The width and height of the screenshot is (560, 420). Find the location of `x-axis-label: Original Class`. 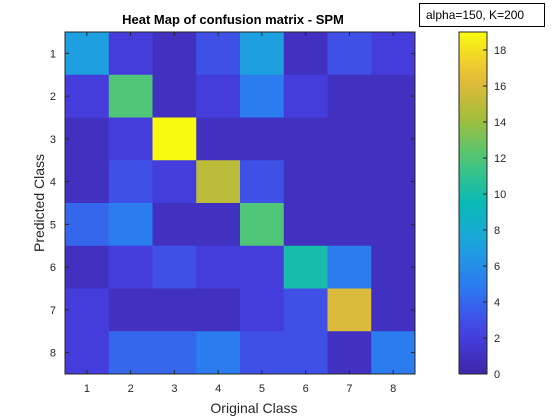

x-axis-label: Original Class is located at coordinates (253, 408).